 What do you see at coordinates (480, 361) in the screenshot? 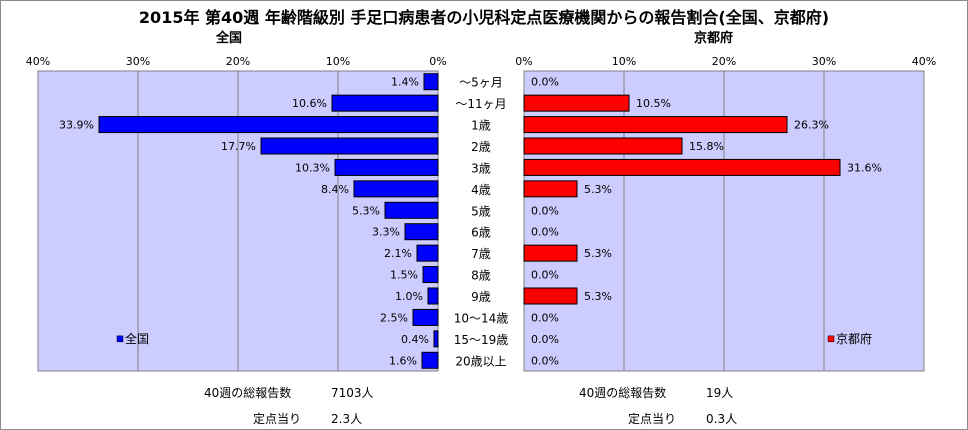
I see `category-label: 20歳以上` at bounding box center [480, 361].